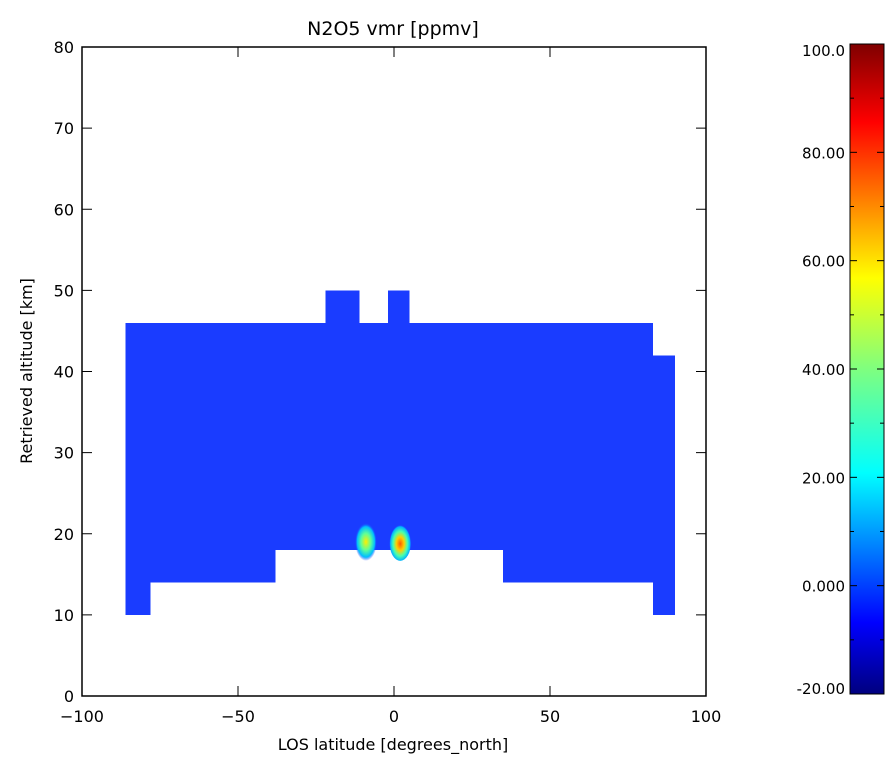 The height and width of the screenshot is (764, 886). What do you see at coordinates (823, 587) in the screenshot?
I see `colorbar-tick-label: 0.000` at bounding box center [823, 587].